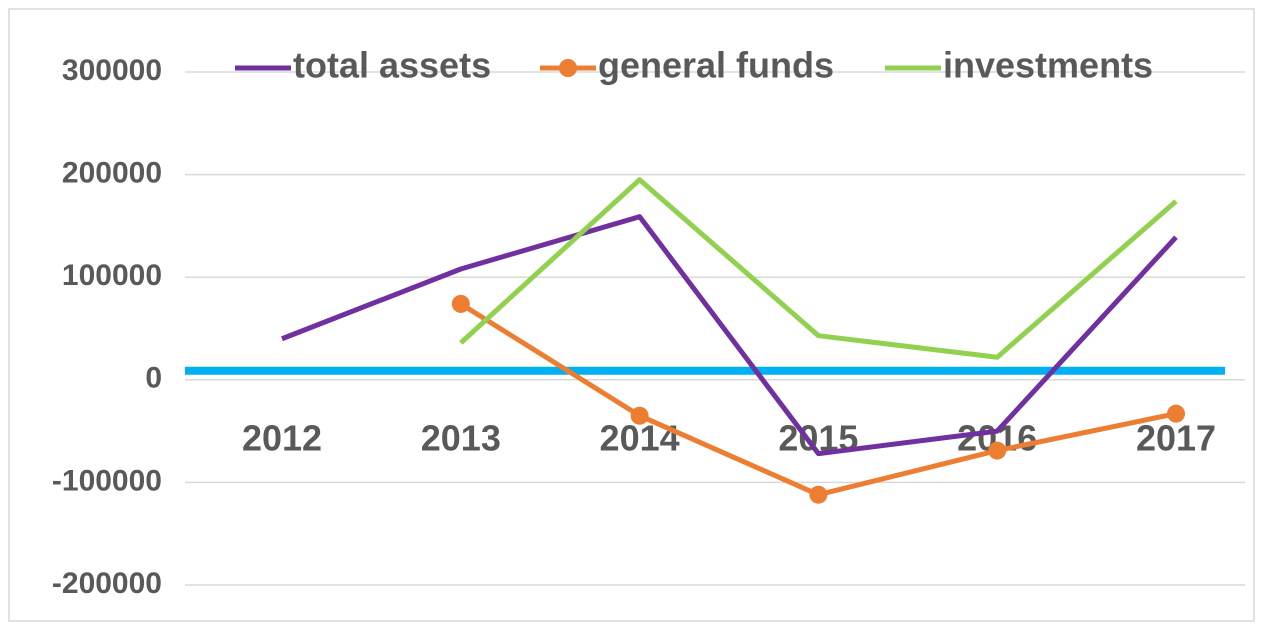 The height and width of the screenshot is (628, 1263). What do you see at coordinates (153, 378) in the screenshot?
I see `y-tick-label: 0` at bounding box center [153, 378].